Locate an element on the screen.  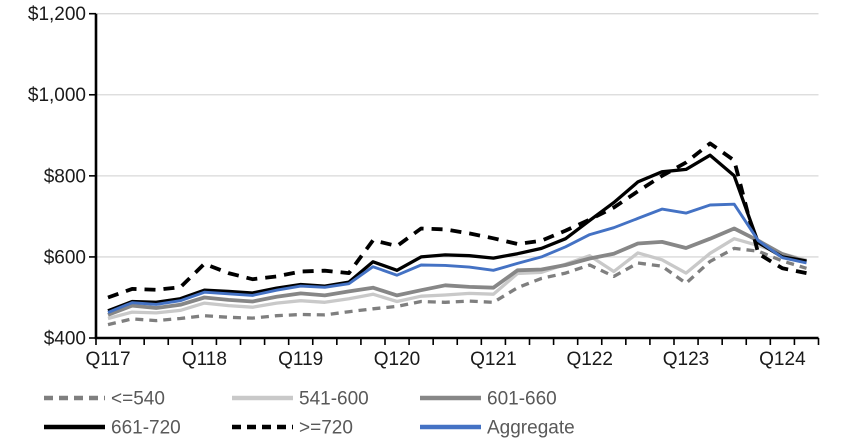
legend-label-le540: <=540 is located at coordinates (138, 399).